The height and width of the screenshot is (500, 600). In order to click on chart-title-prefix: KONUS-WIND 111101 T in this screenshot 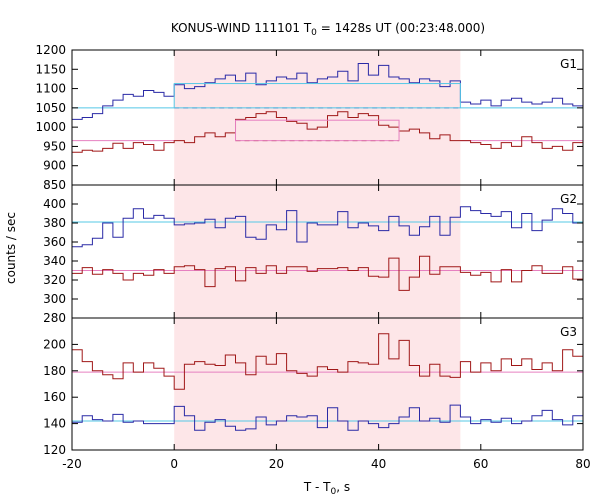, I will do `click(241, 28)`.